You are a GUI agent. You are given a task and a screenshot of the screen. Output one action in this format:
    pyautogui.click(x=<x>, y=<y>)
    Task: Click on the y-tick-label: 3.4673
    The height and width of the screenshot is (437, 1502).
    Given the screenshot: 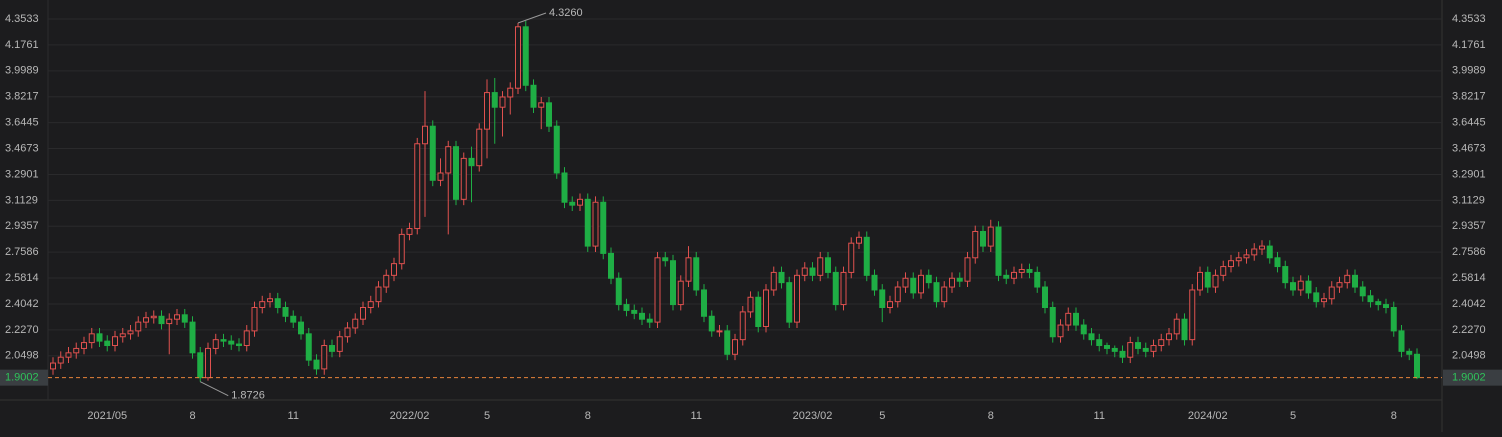 What is the action you would take?
    pyautogui.click(x=22, y=148)
    